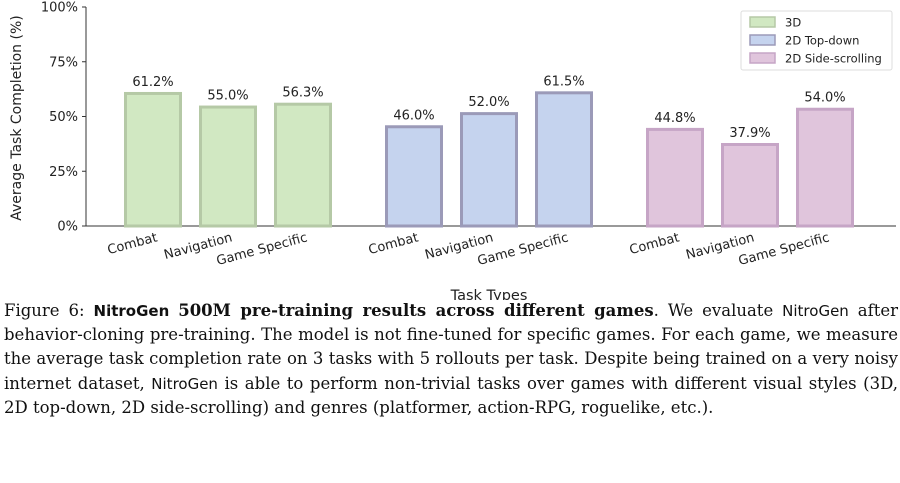  What do you see at coordinates (563, 81) in the screenshot?
I see `bar-value-label: 61.5%` at bounding box center [563, 81].